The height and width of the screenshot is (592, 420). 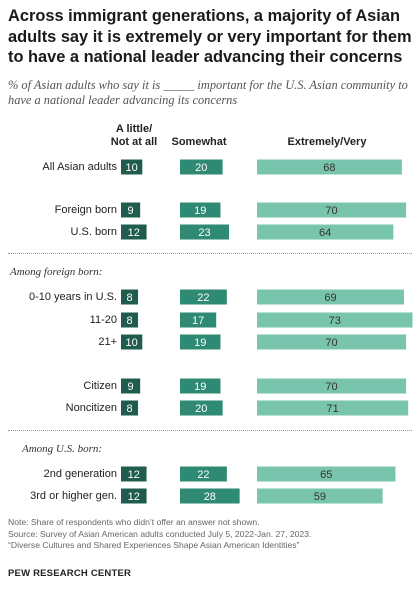 I want to click on section-label-foreign-born: Among foreign born:, so click(x=56, y=272).